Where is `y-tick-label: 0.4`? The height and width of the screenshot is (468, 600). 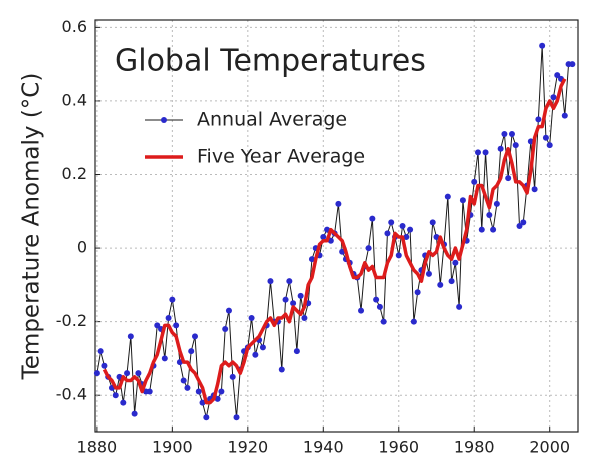 y-tick-label: 0.4 is located at coordinates (74, 99).